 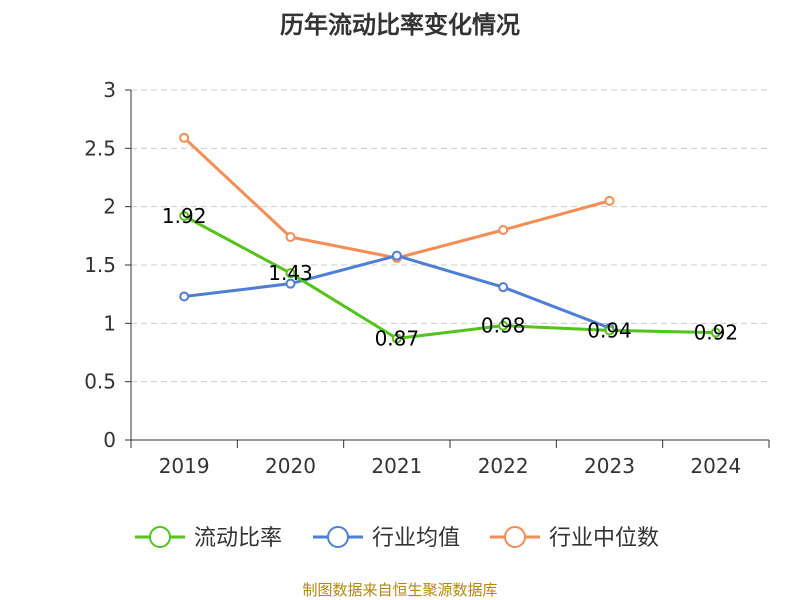 What do you see at coordinates (604, 538) in the screenshot?
I see `legend-label: 行业中位数` at bounding box center [604, 538].